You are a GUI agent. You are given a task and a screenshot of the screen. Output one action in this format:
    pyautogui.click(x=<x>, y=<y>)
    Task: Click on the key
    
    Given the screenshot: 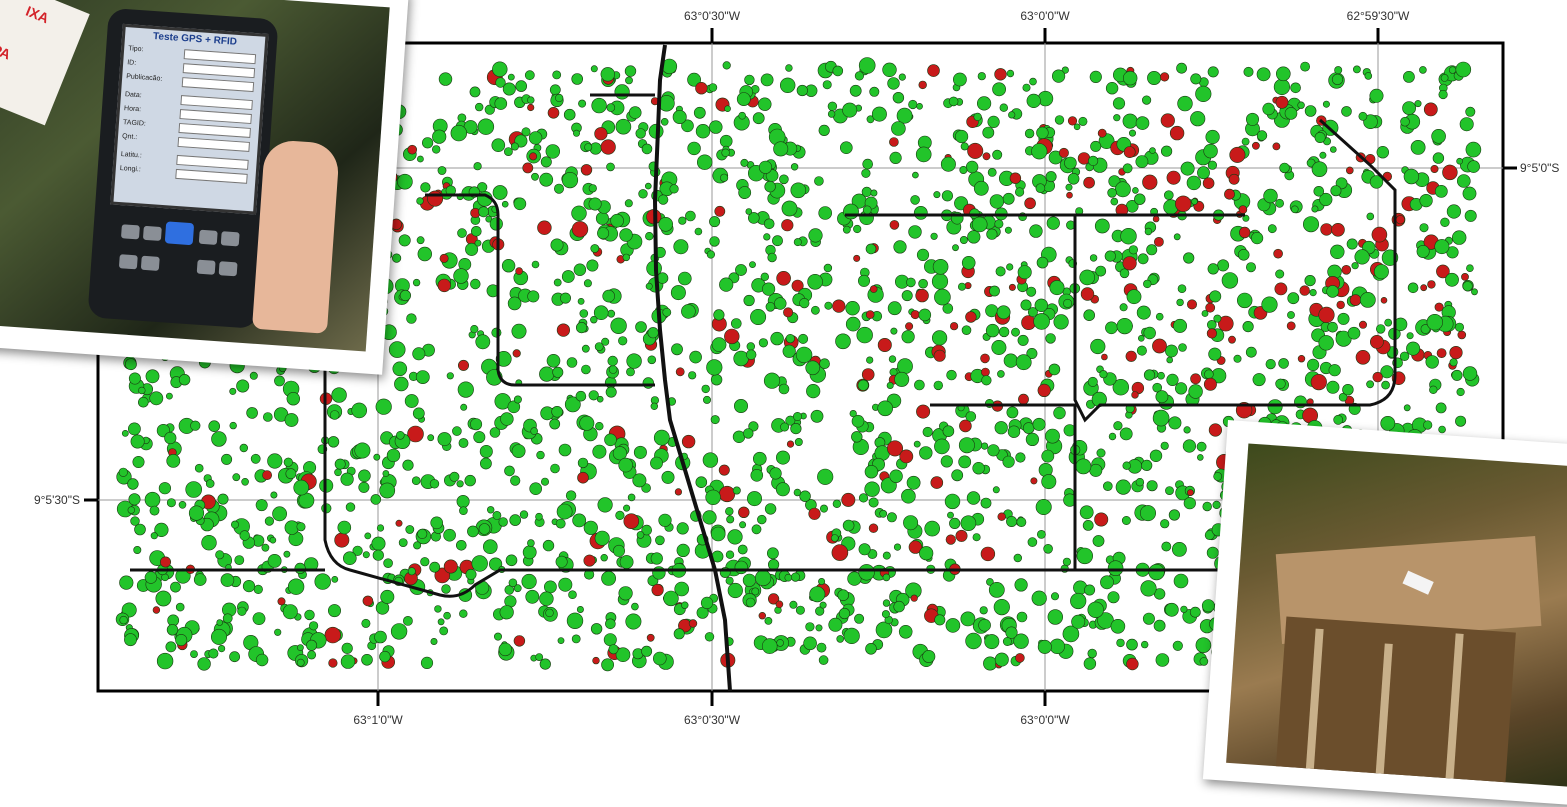 What is the action you would take?
    pyautogui.click(x=230, y=239)
    